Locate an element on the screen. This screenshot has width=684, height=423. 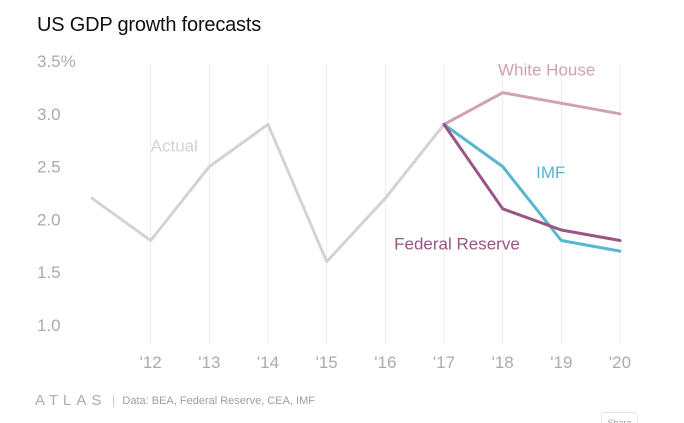
x-axis-tick-label: '19 is located at coordinates (561, 362).